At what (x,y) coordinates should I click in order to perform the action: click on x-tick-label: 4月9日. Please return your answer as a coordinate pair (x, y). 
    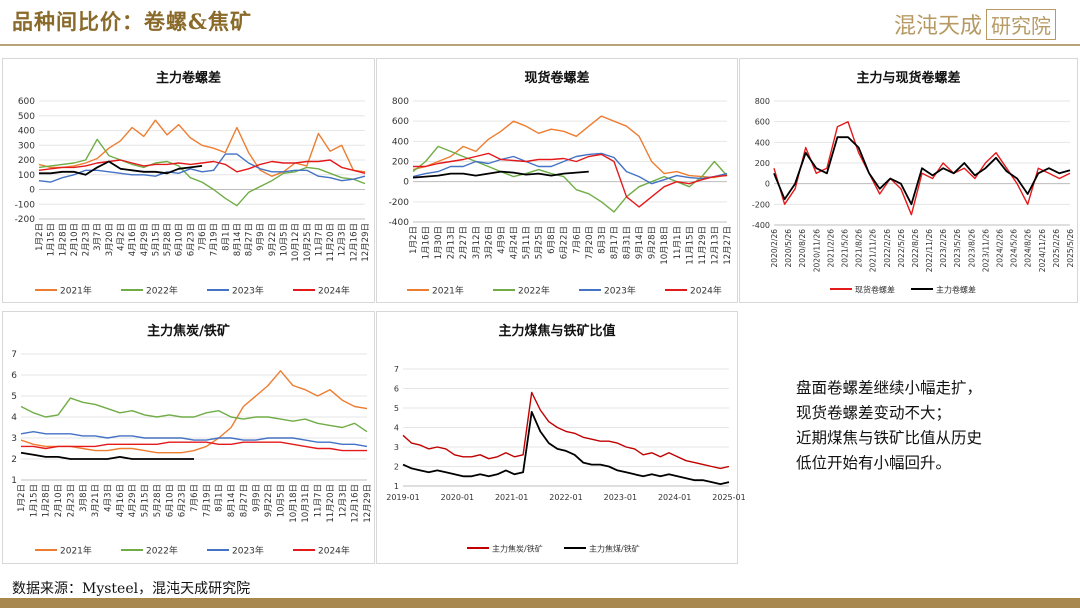
    Looking at the image, I should click on (502, 240).